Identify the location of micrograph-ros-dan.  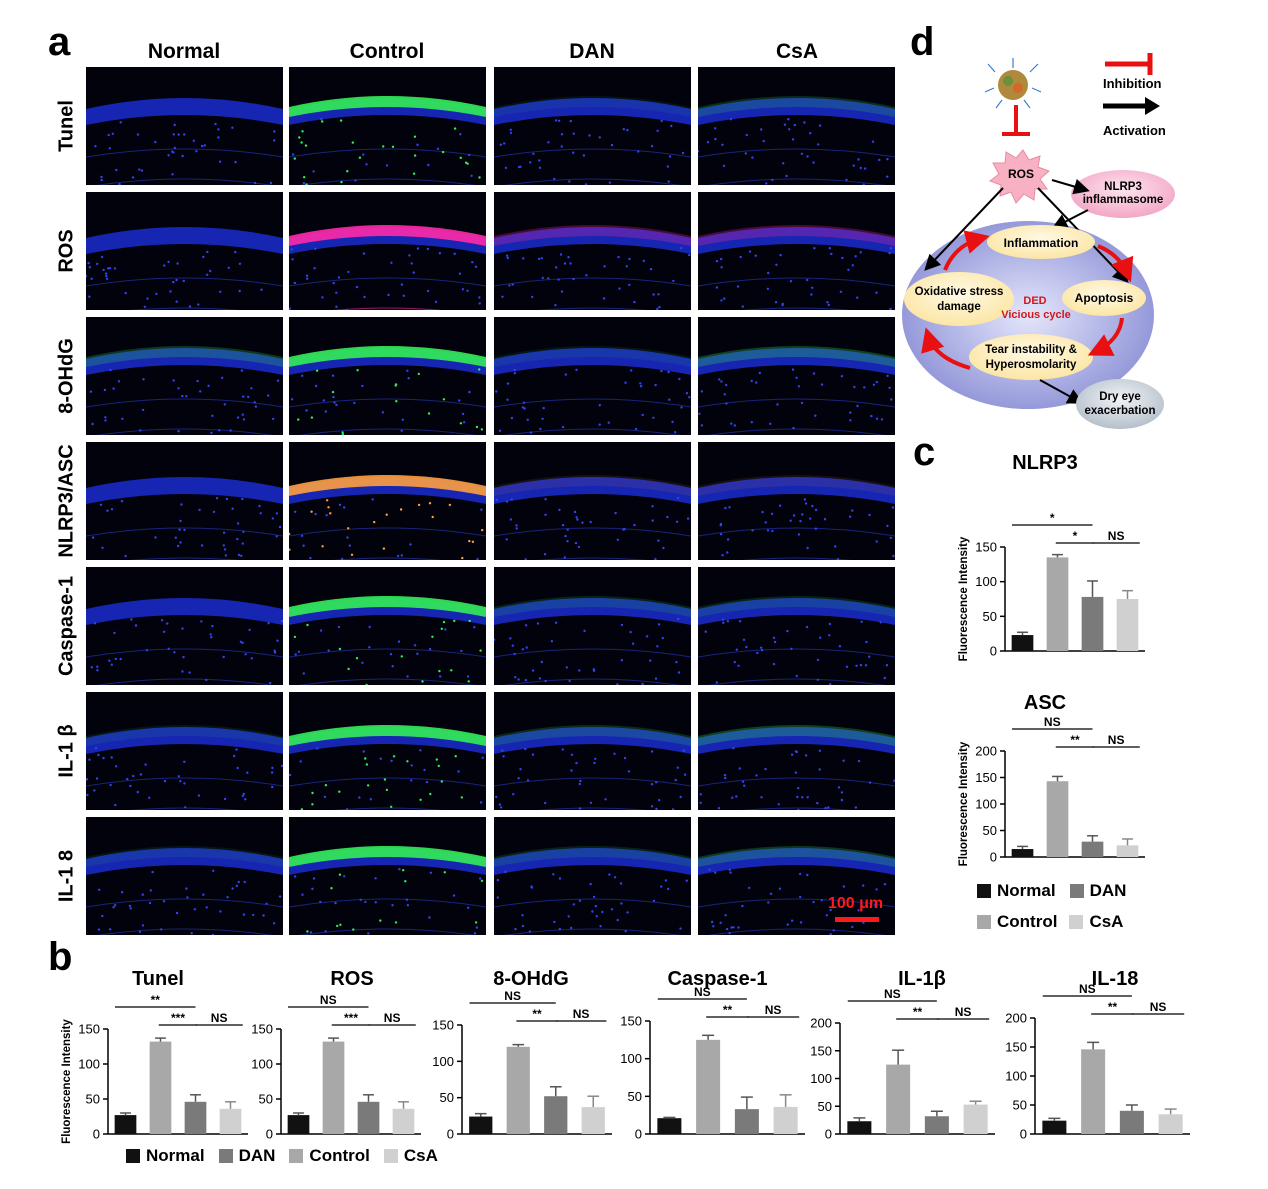
(592, 251).